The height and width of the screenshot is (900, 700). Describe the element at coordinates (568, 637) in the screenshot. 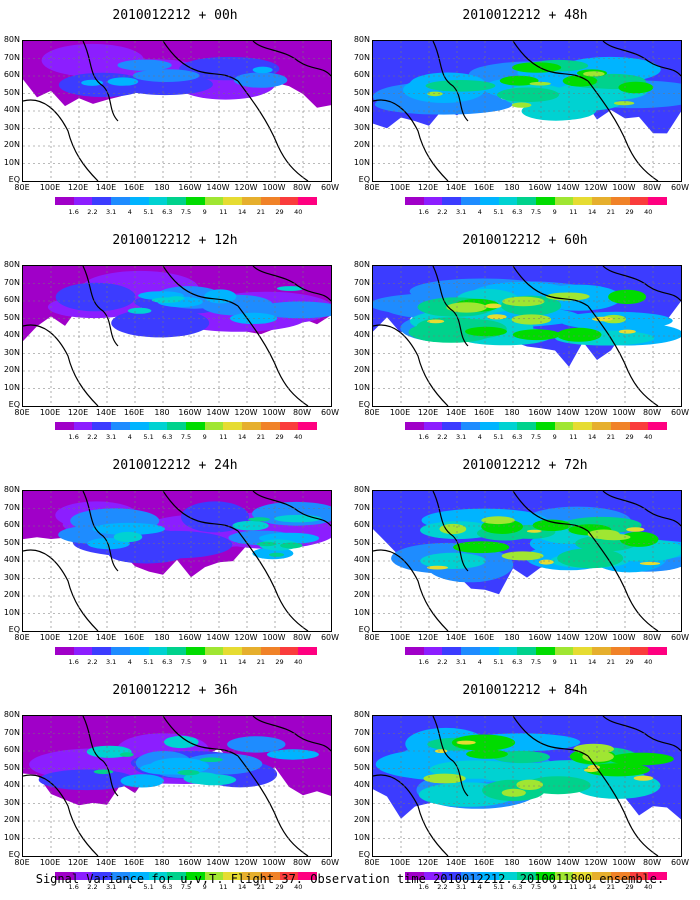

I see `longitude-label: 140W` at that location.